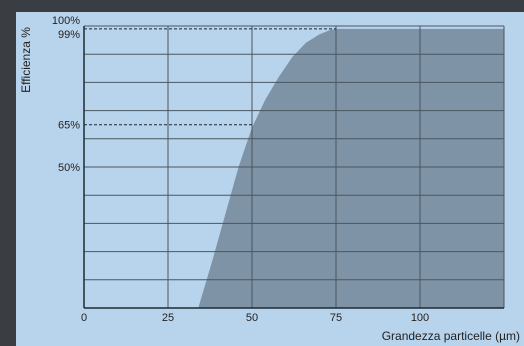  What do you see at coordinates (336, 318) in the screenshot?
I see `x-tick-label: 75` at bounding box center [336, 318].